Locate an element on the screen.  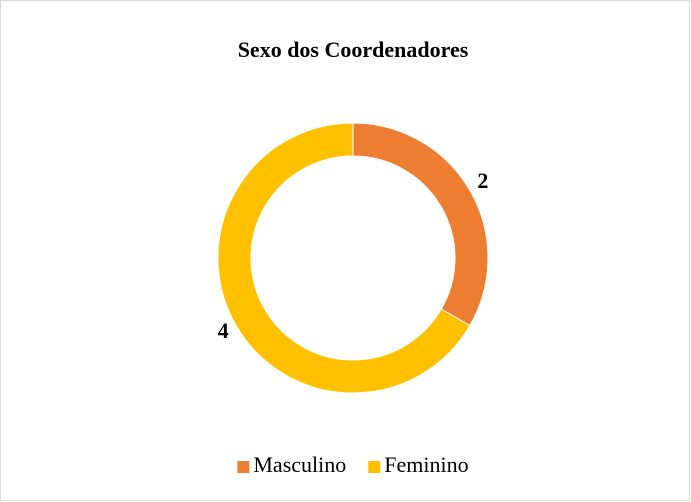
legend-label: Masculino is located at coordinates (299, 464).